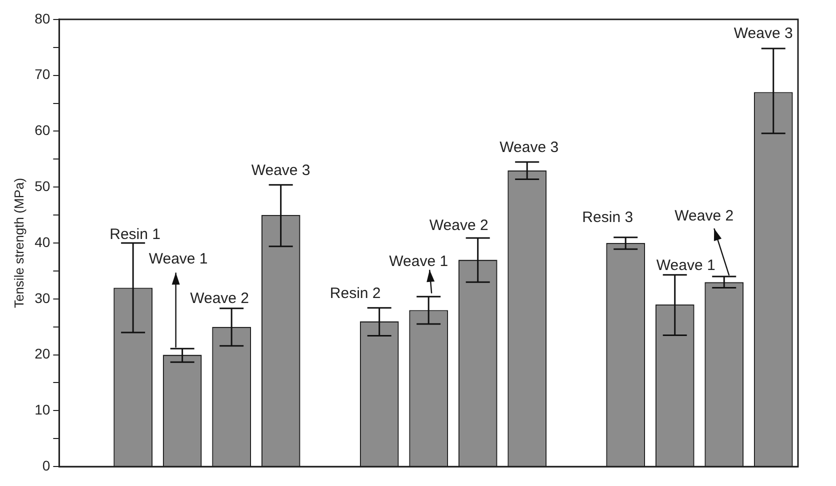  I want to click on y-axis-title: Tensile strength (MPa), so click(18, 243).